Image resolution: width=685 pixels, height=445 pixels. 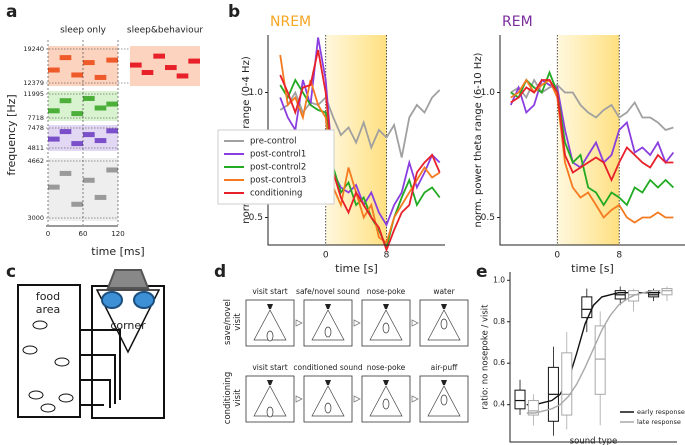 I want to click on x-axis-label: sound type, so click(x=594, y=441).